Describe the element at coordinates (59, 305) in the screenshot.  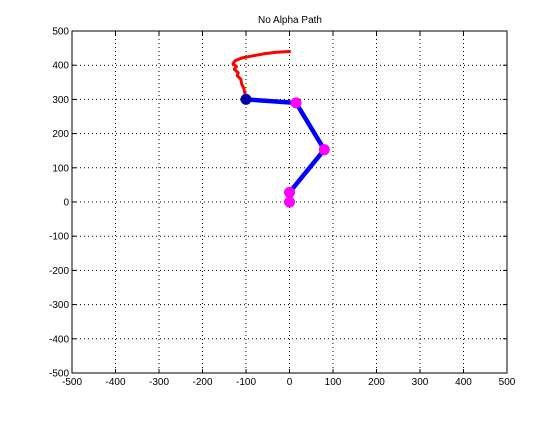
I see `y-tick-label: -300` at that location.